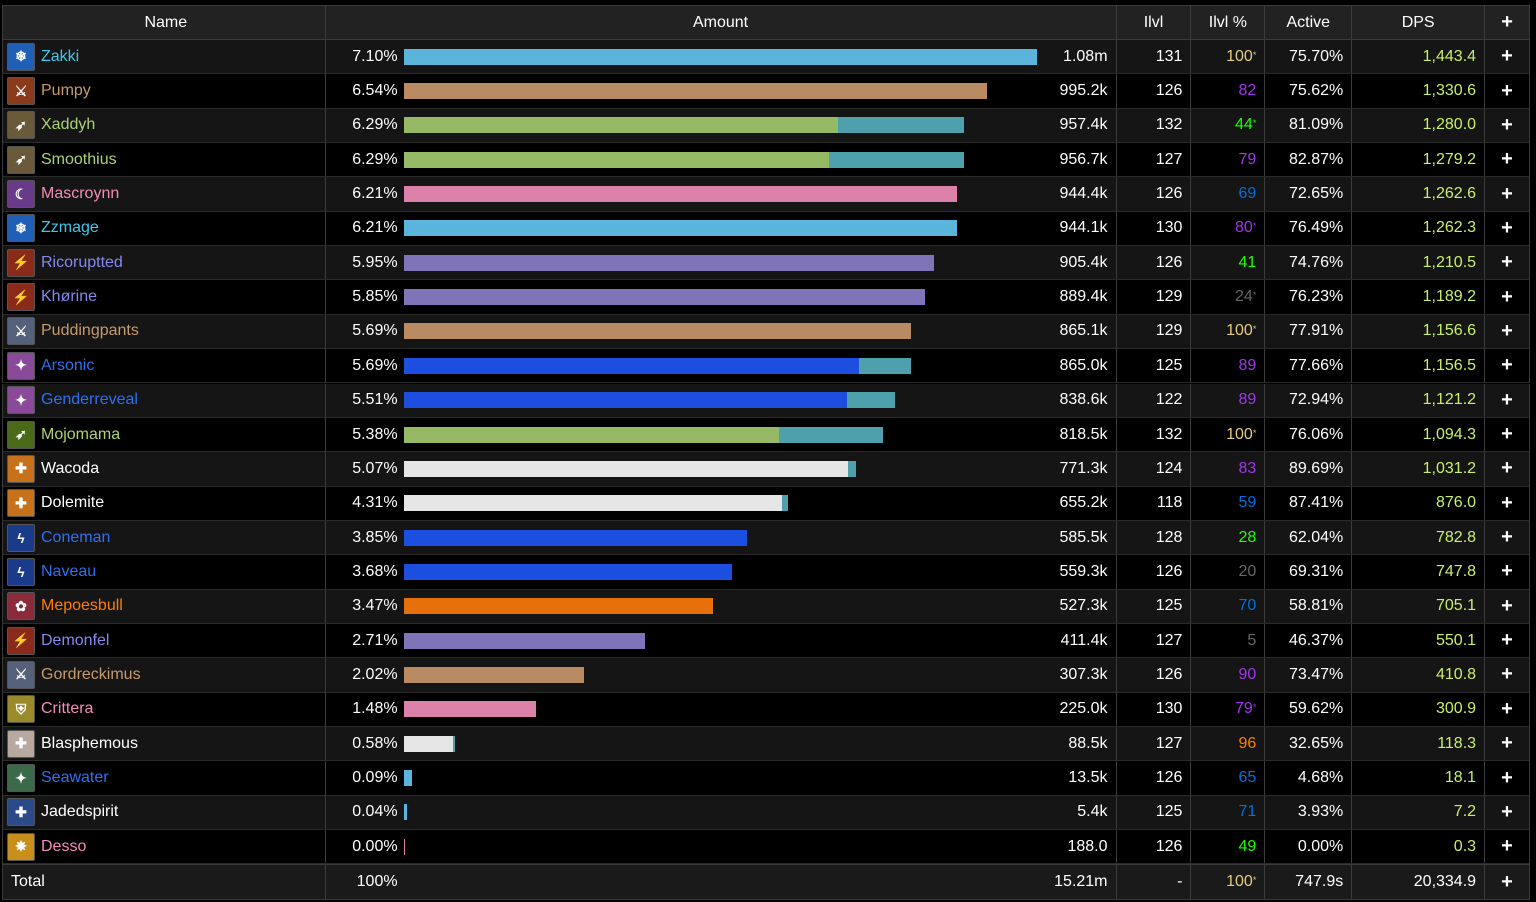 The height and width of the screenshot is (902, 1536). I want to click on player-name: Khørine, so click(69, 297).